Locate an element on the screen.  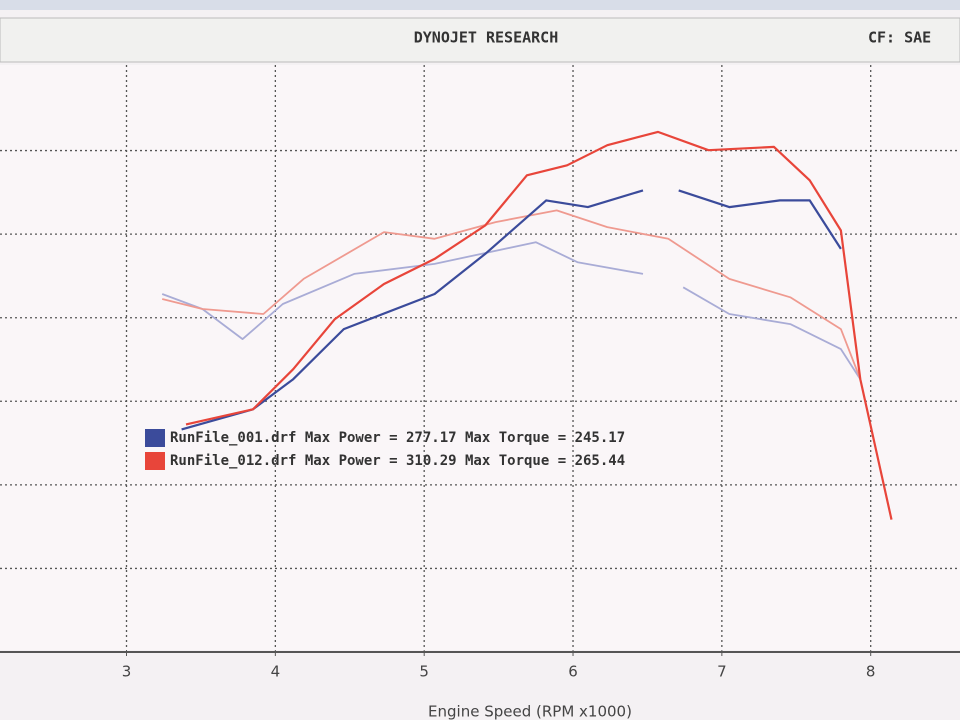
torque-line is located at coordinates (511, 310).